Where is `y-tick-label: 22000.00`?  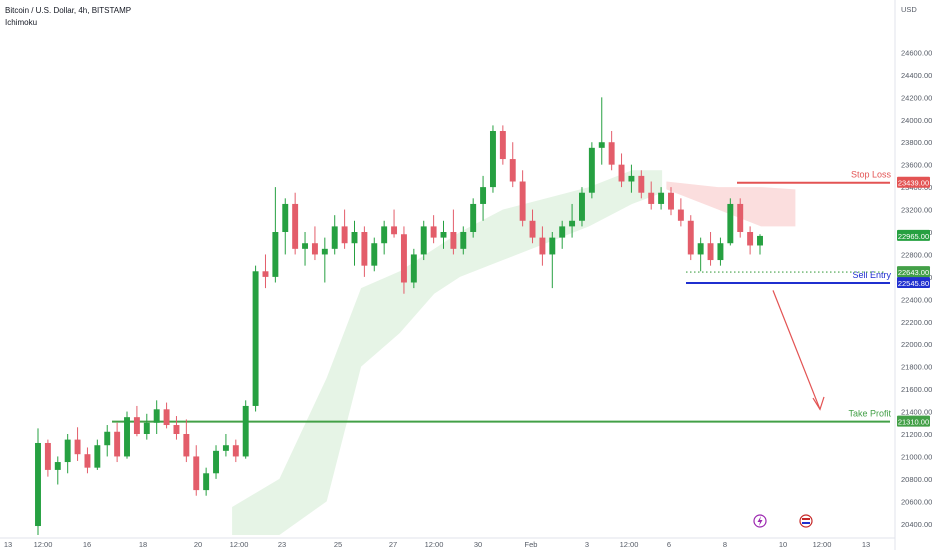 y-tick-label: 22000.00 is located at coordinates (916, 344).